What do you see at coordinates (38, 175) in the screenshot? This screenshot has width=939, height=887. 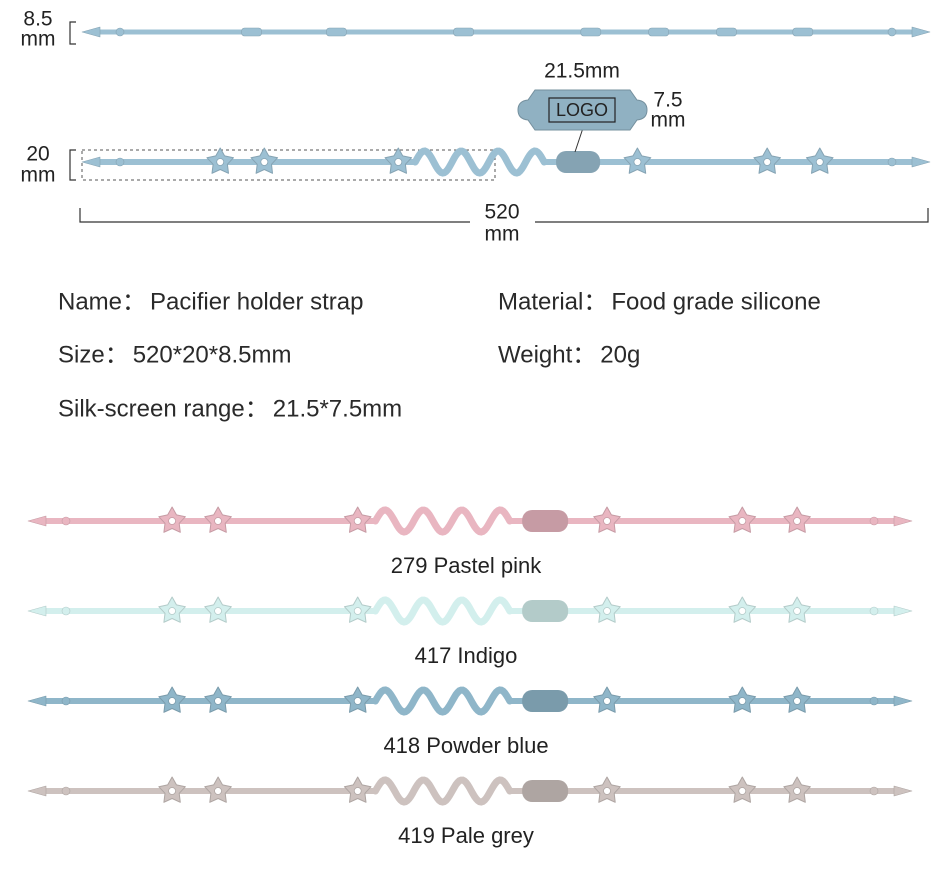 I see `width-unit: mm` at bounding box center [38, 175].